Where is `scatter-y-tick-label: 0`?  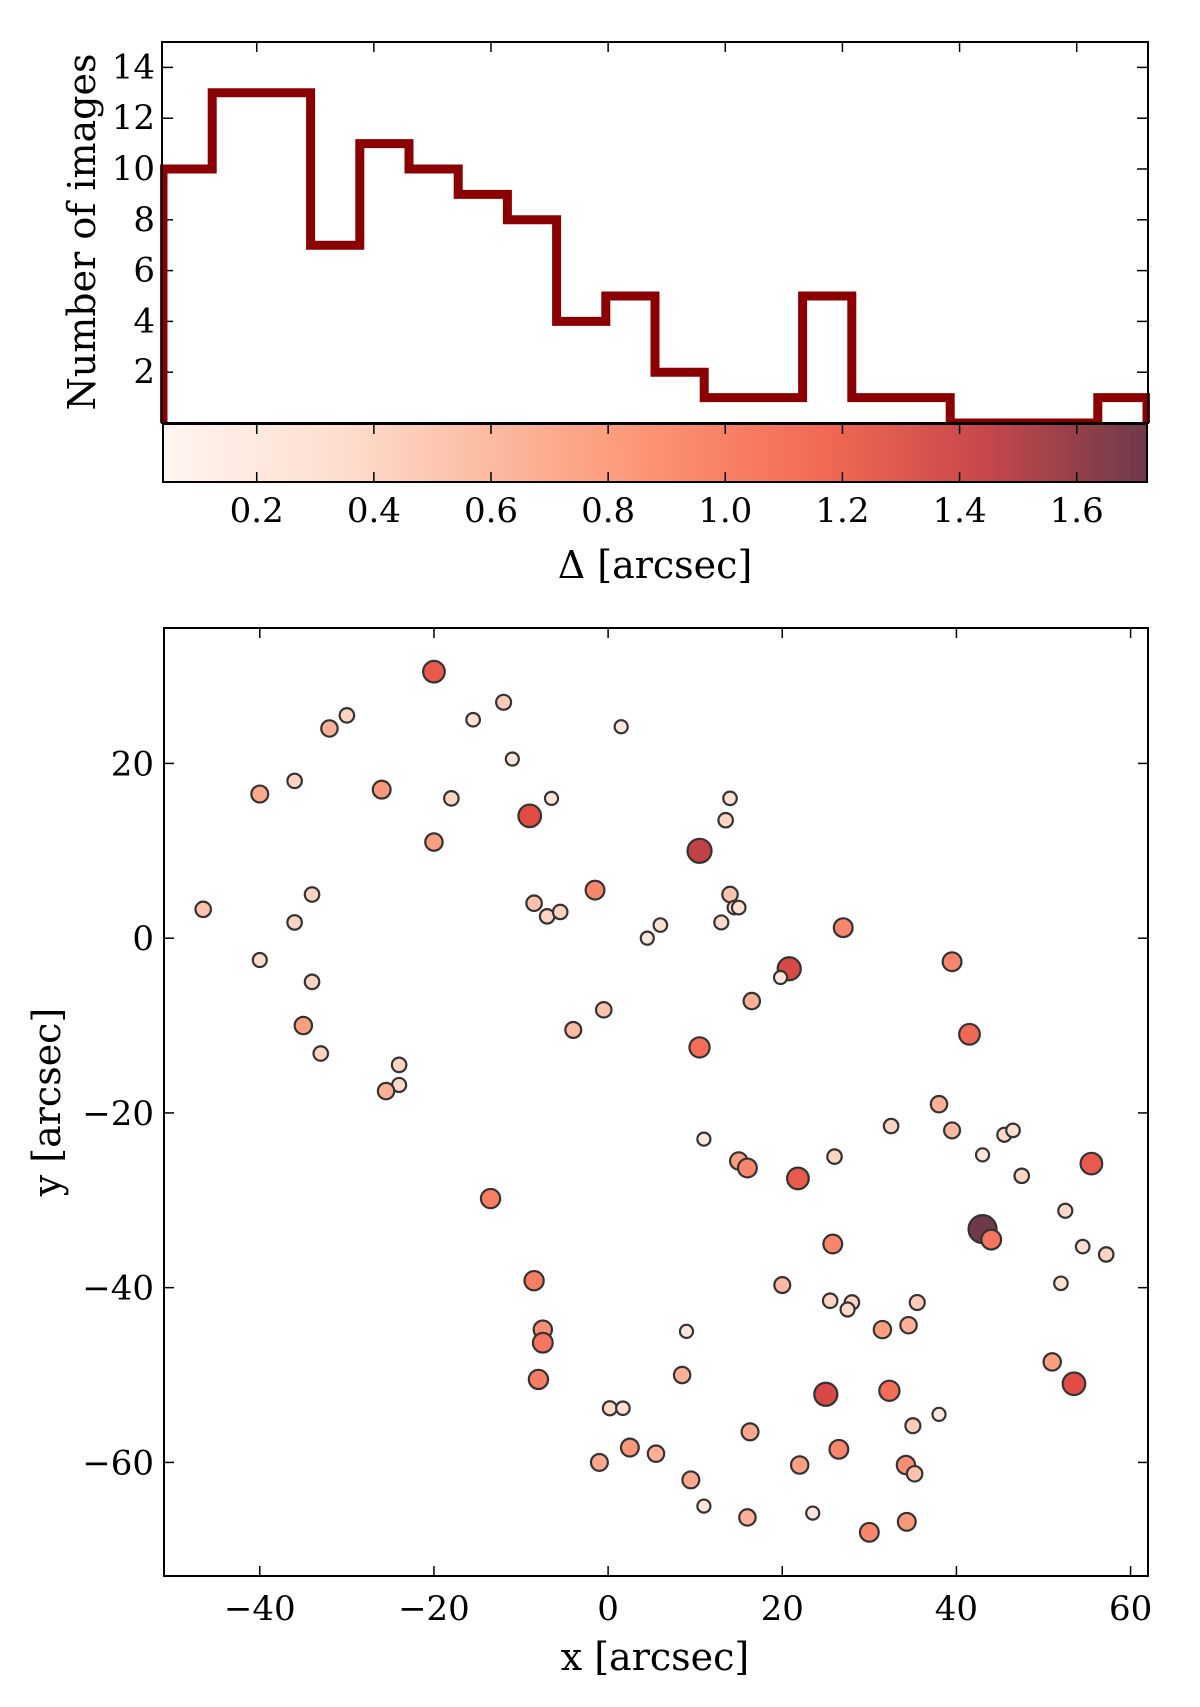 scatter-y-tick-label: 0 is located at coordinates (143, 939).